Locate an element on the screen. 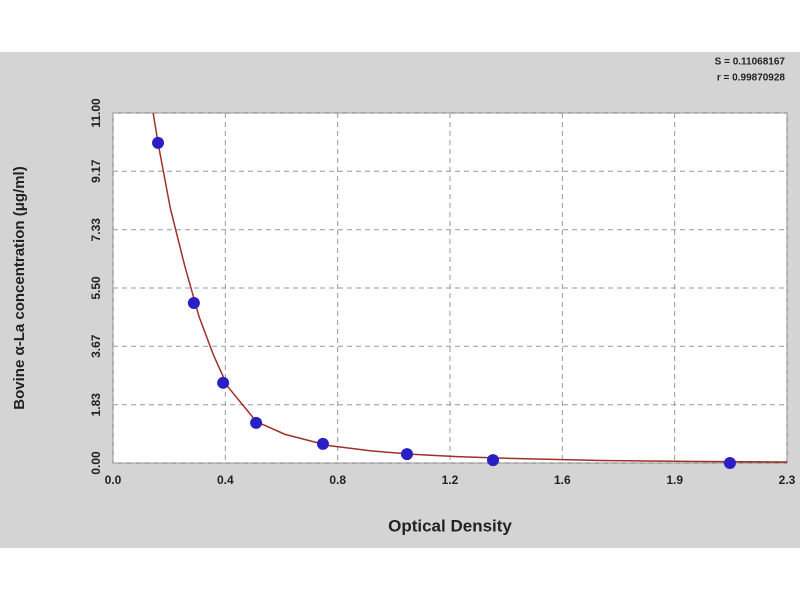 This screenshot has width=800, height=600. y-axis-label: Bovine α-La concentration (μg/ml) is located at coordinates (19, 287).